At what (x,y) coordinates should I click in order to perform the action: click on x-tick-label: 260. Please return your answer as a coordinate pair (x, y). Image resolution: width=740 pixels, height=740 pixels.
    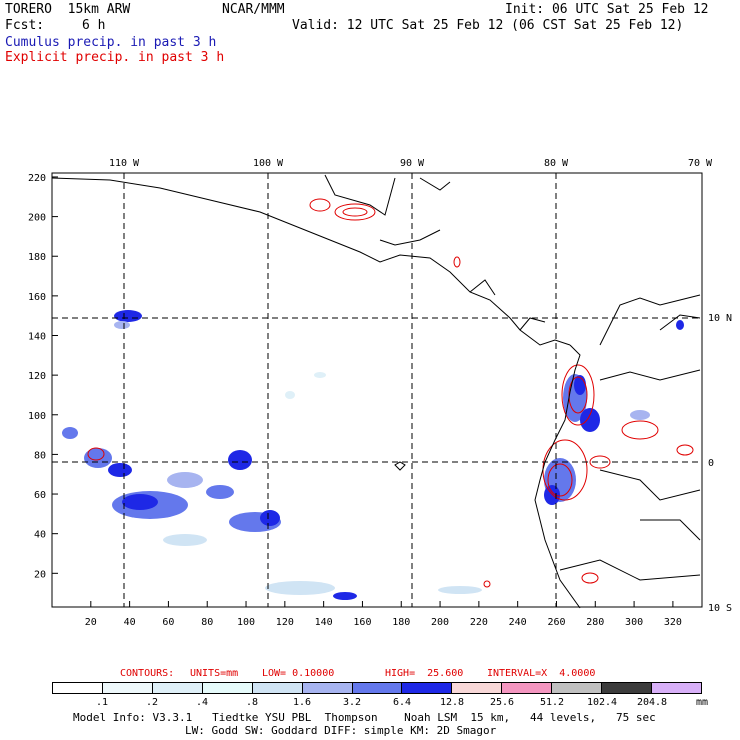
    Looking at the image, I should click on (556, 622).